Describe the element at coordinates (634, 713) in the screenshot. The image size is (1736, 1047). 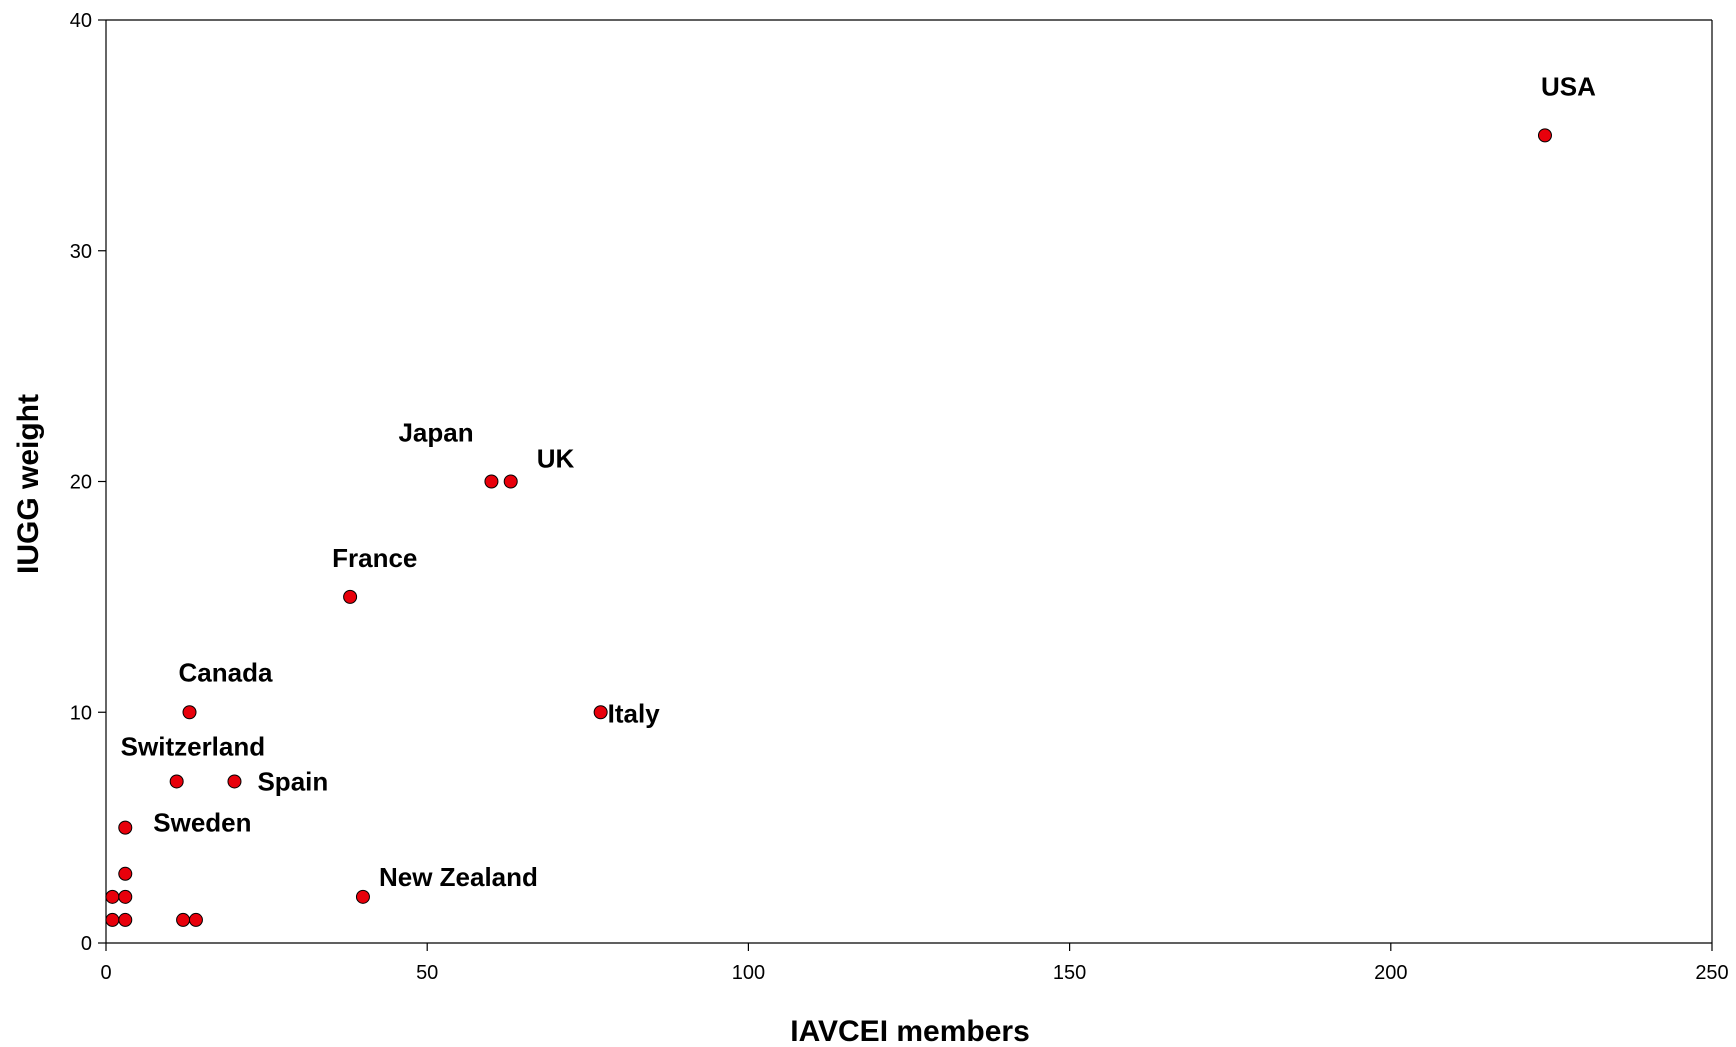
I see `point-label-italy: Italy` at that location.